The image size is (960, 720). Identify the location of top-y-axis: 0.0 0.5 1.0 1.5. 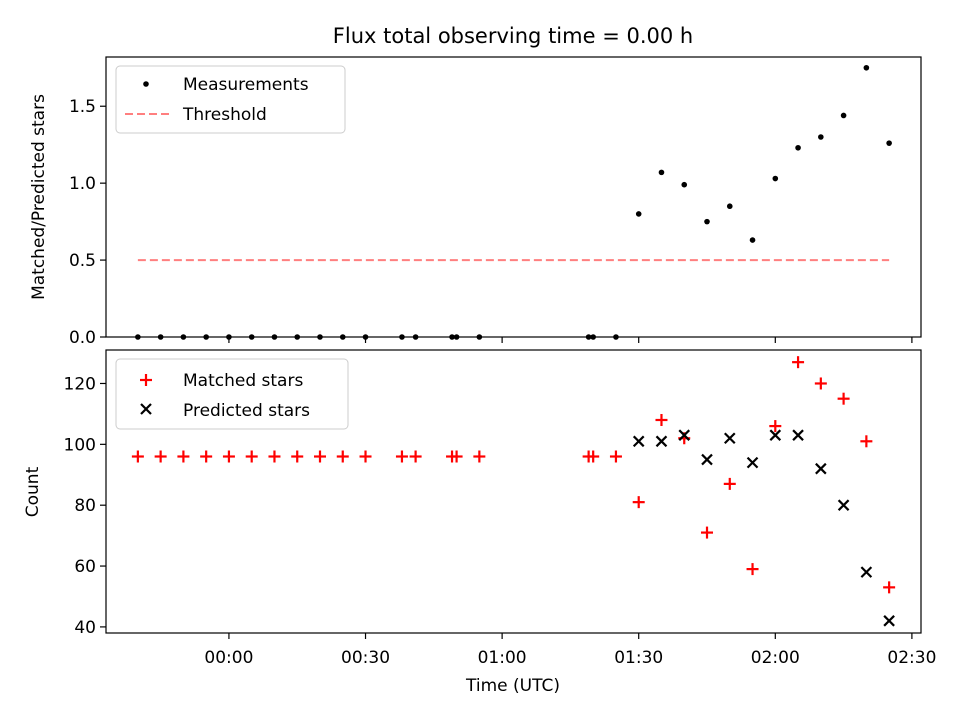
(87, 222).